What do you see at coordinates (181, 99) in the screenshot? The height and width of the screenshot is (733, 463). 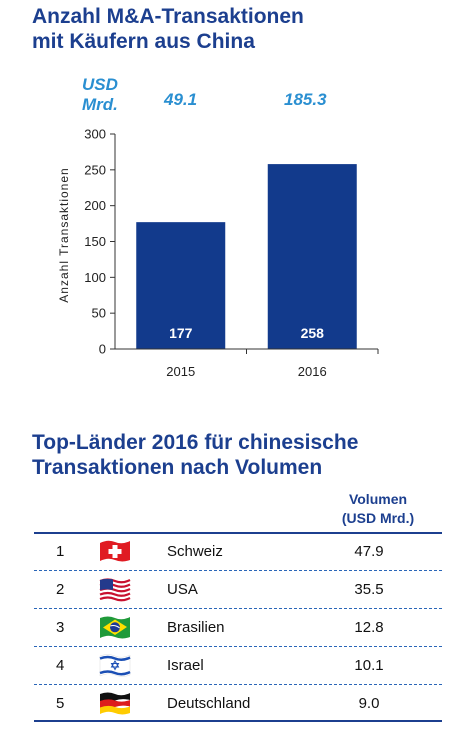 I see `volume-label-2015: 49.1` at bounding box center [181, 99].